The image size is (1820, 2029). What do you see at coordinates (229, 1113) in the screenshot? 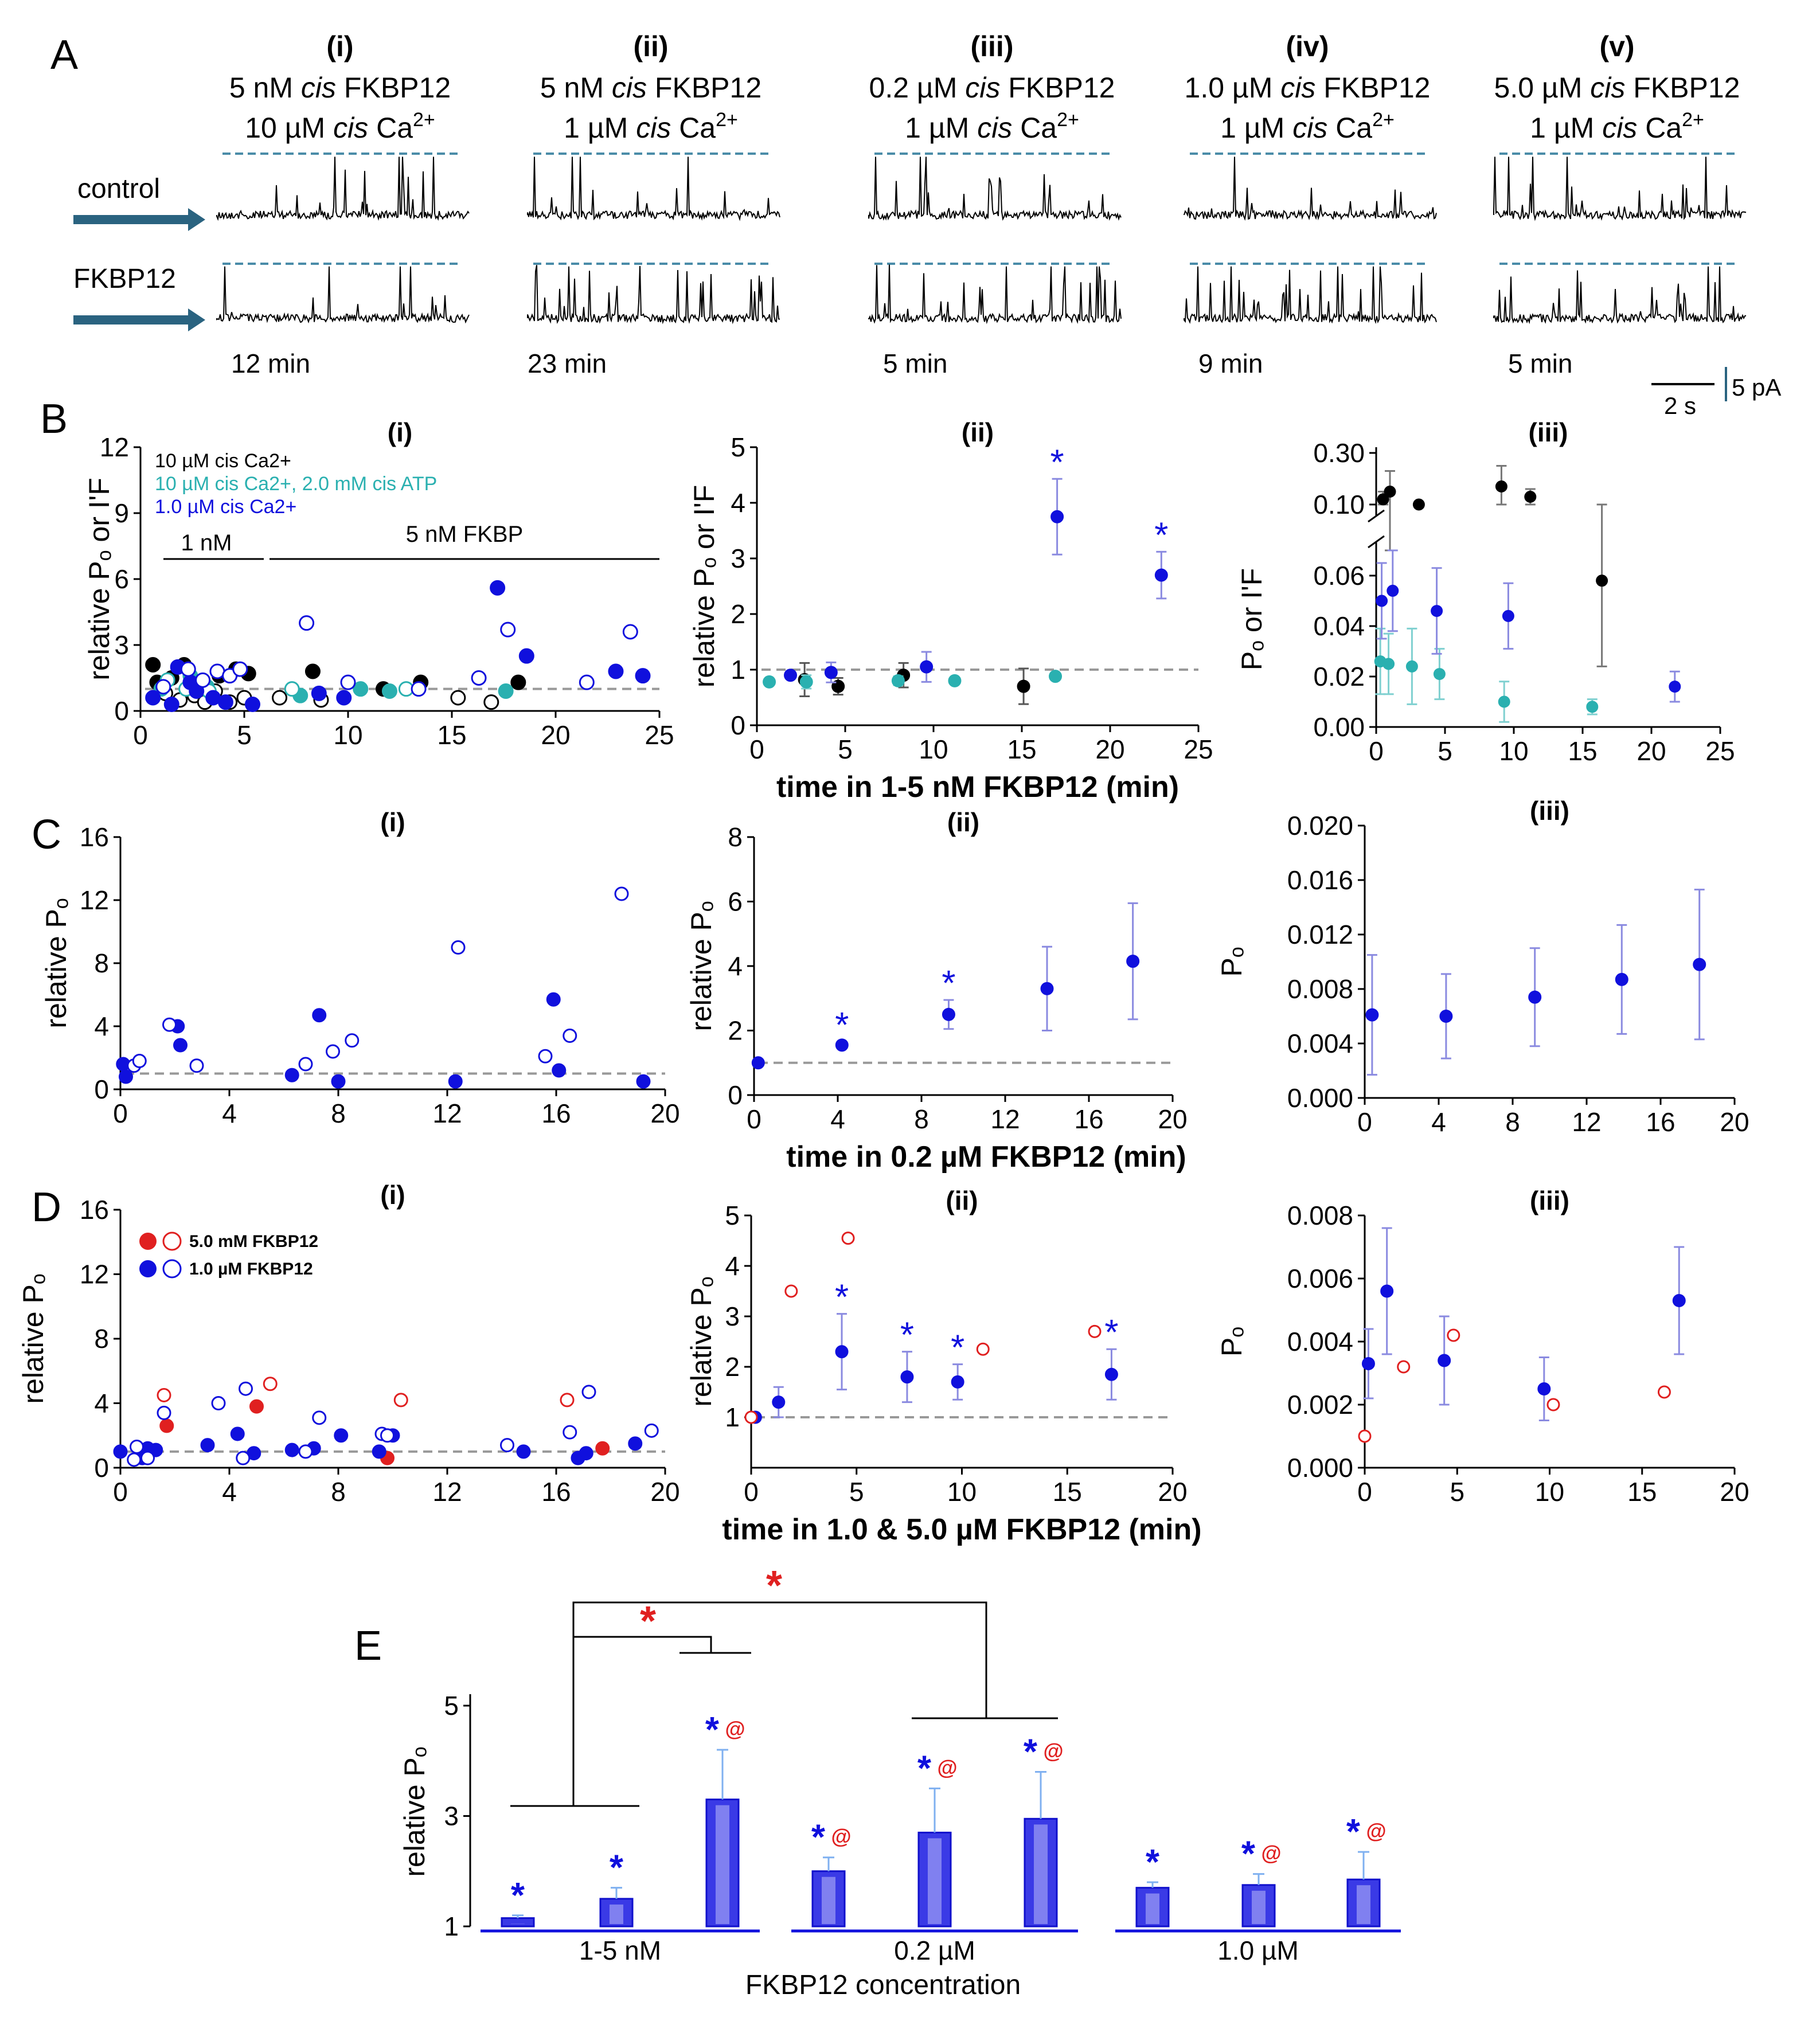
I see `x-tick-label: 4` at bounding box center [229, 1113].